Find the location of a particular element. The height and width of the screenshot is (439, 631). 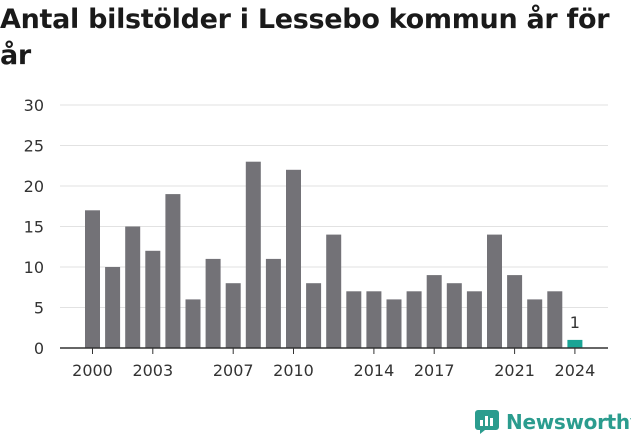

x-tick-label: 2010 is located at coordinates (293, 370).